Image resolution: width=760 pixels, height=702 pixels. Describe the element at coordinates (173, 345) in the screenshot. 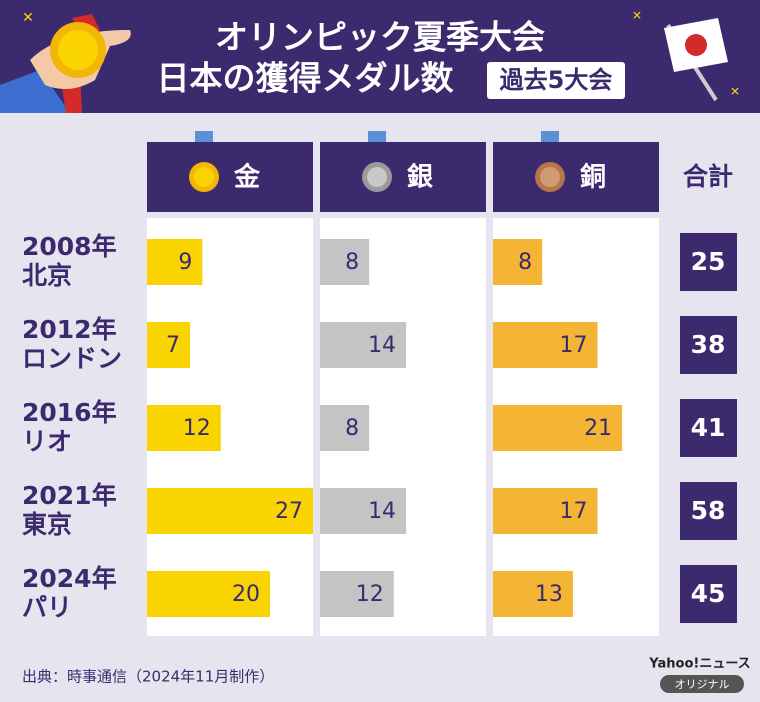

I see `value-label: 7` at that location.